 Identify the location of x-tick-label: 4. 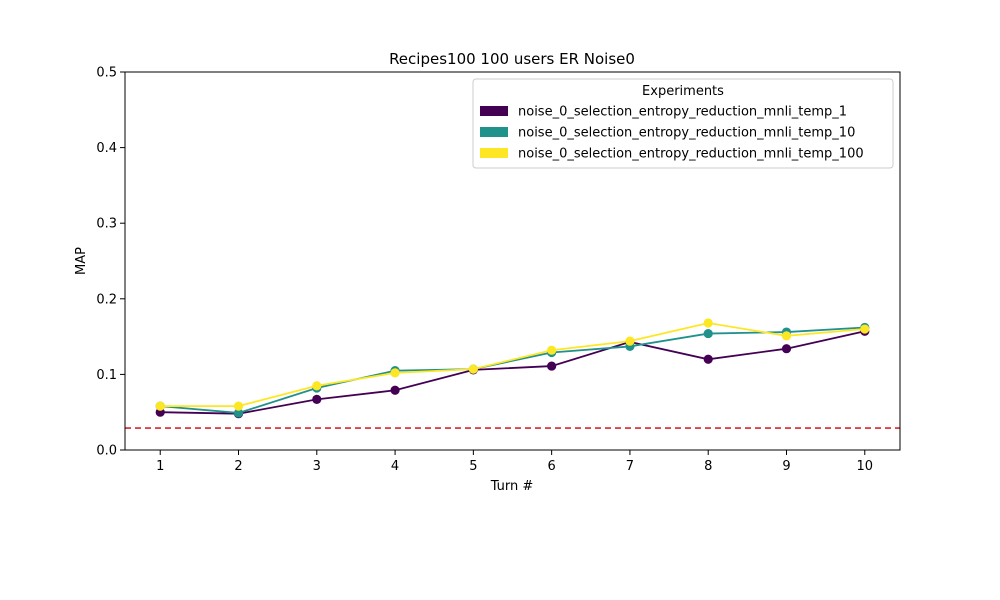
(395, 466).